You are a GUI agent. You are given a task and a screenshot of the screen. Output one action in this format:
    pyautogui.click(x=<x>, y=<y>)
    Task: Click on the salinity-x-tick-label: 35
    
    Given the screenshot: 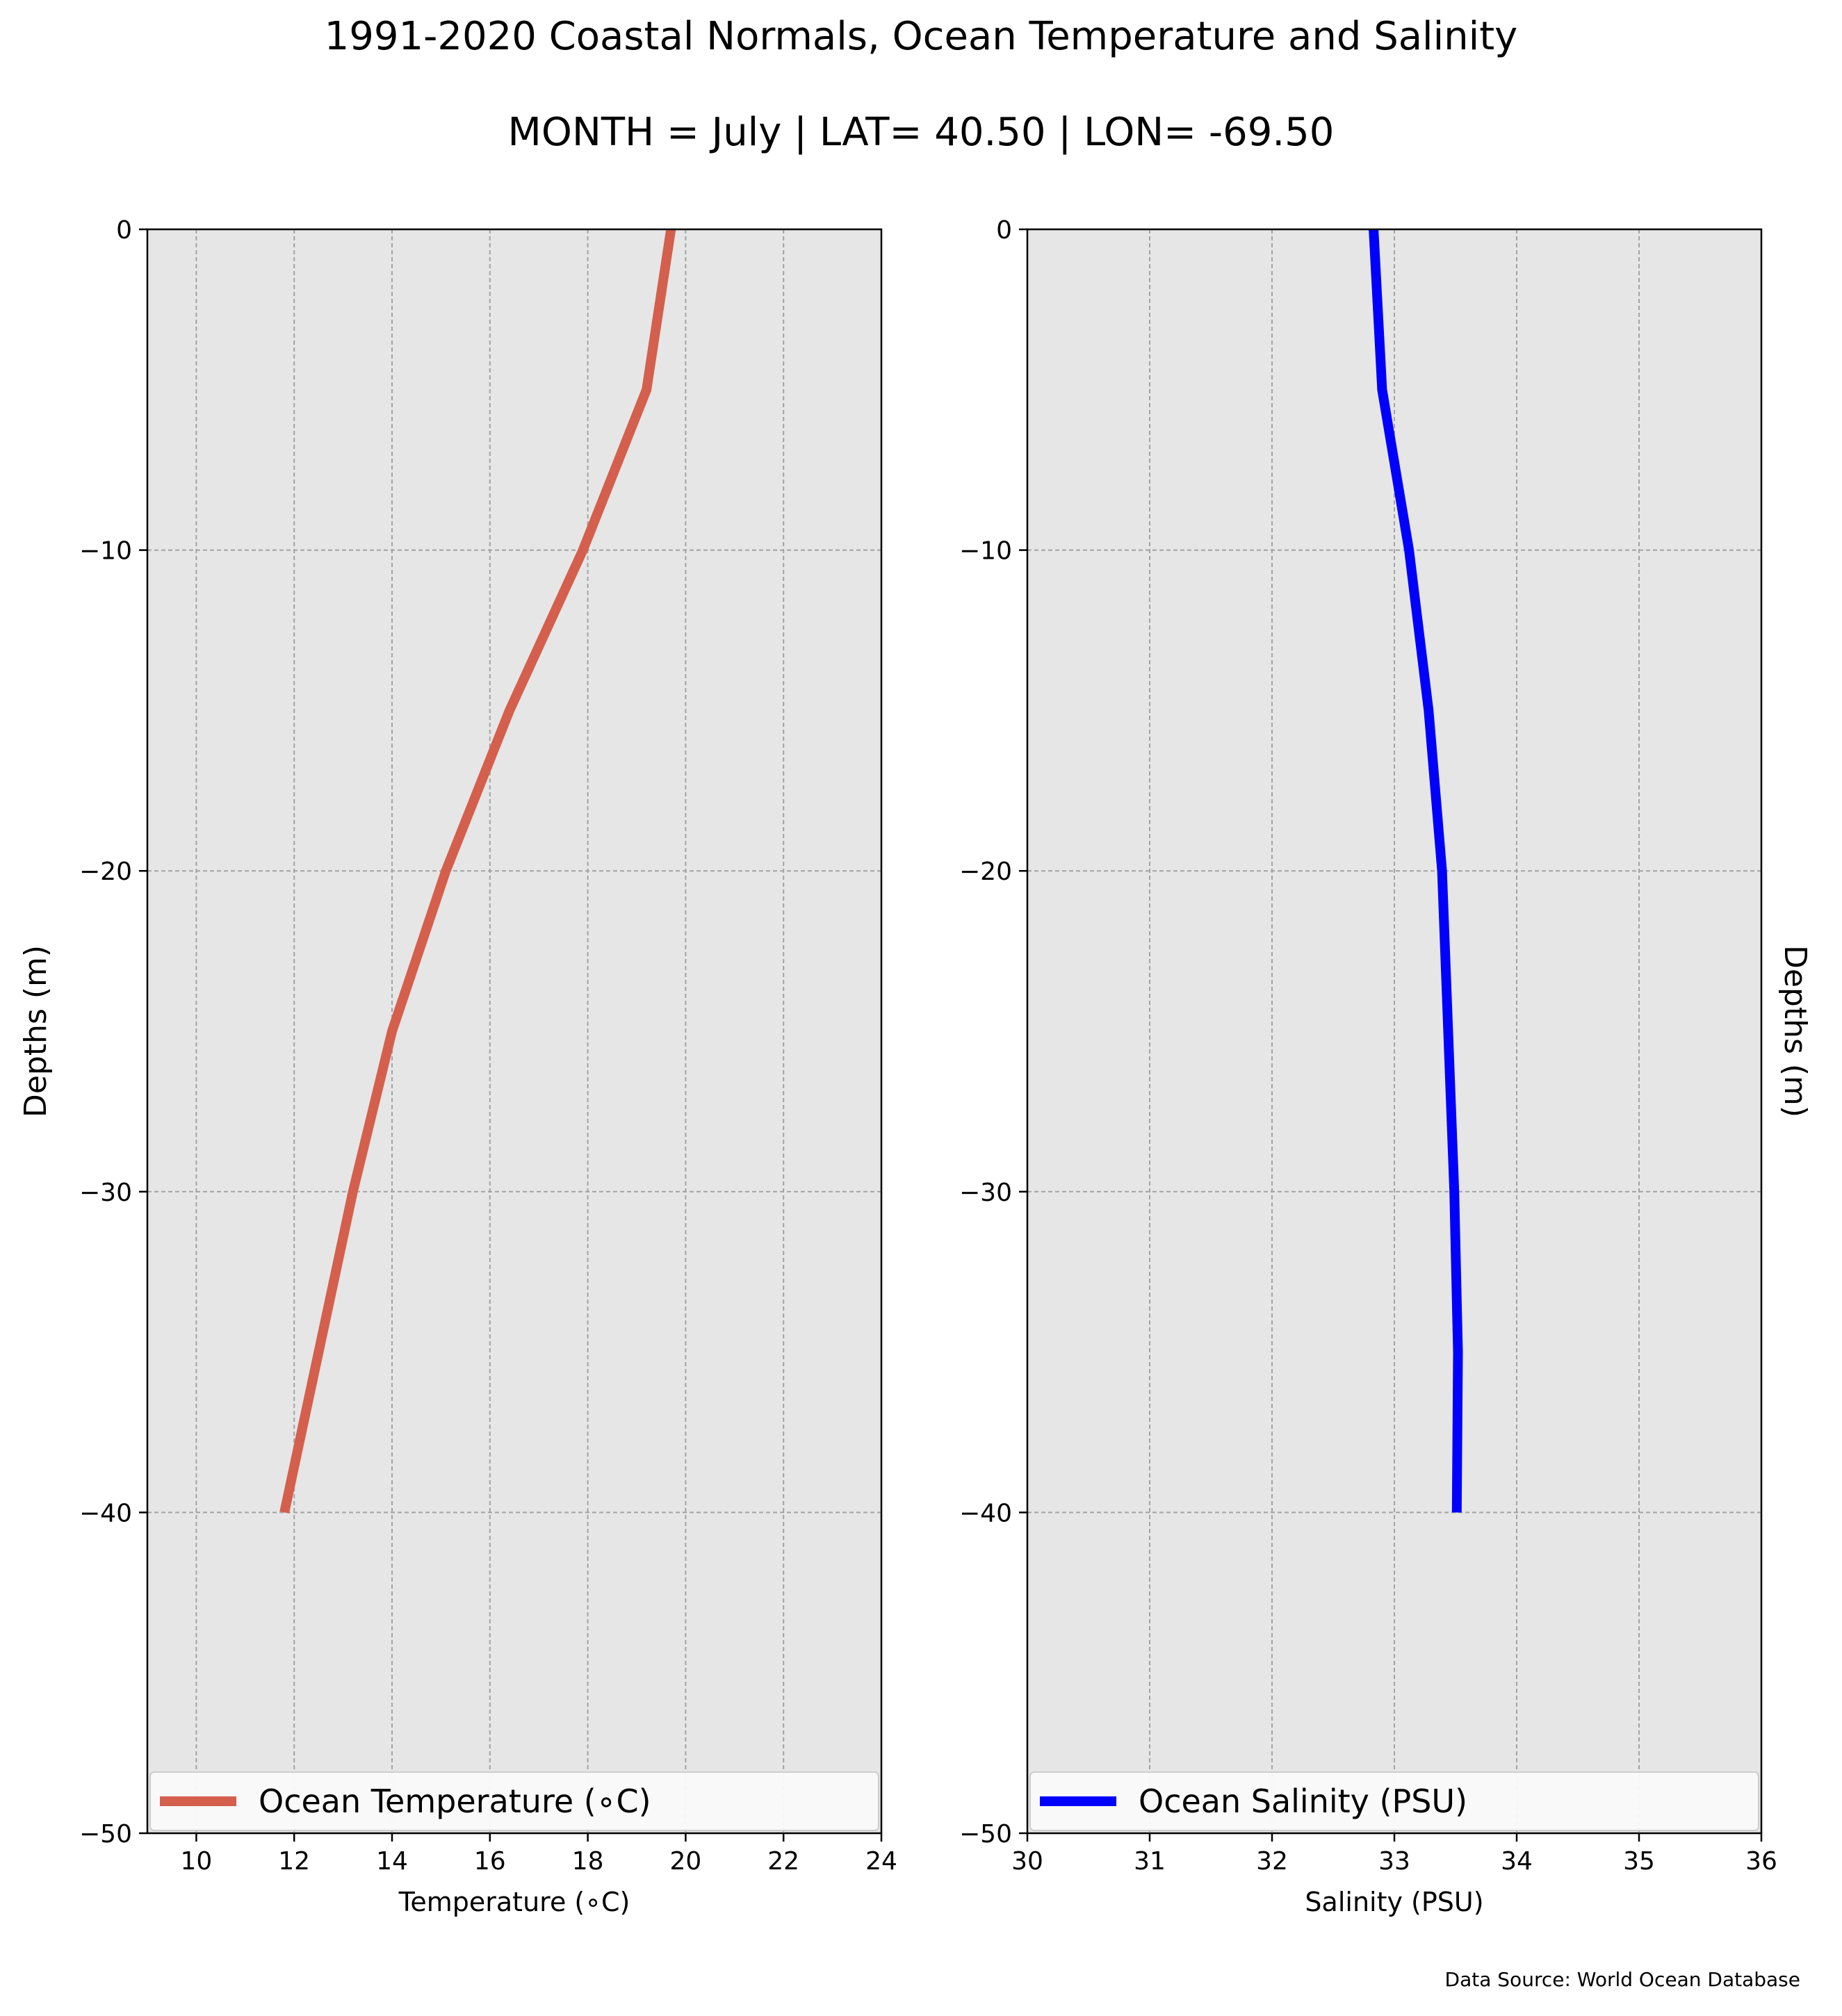 What is the action you would take?
    pyautogui.click(x=1639, y=1862)
    